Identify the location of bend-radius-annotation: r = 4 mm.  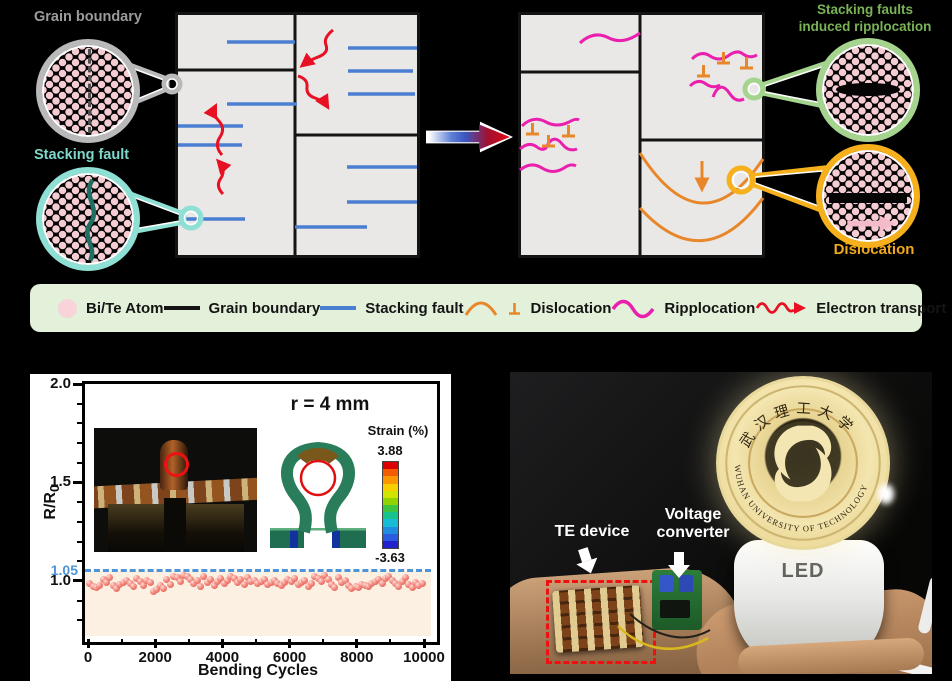
(330, 404).